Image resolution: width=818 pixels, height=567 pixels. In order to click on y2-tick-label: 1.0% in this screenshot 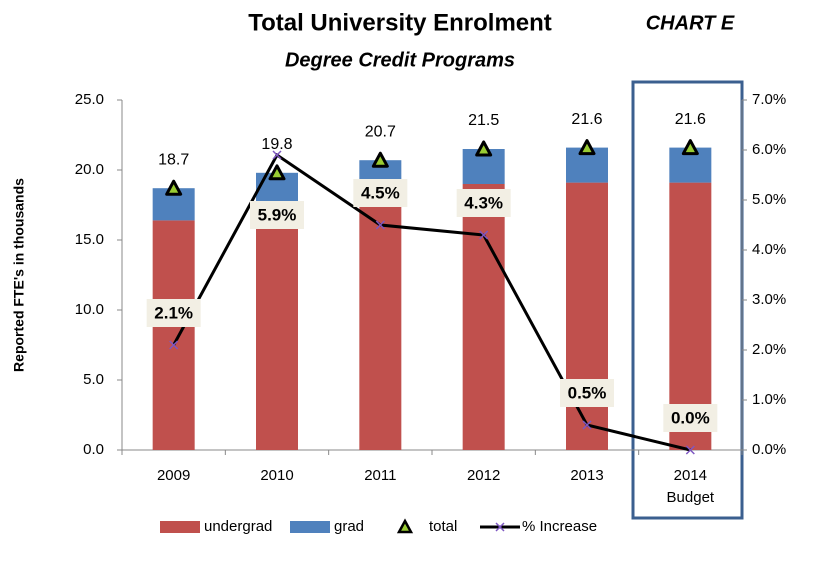, I will do `click(769, 399)`.